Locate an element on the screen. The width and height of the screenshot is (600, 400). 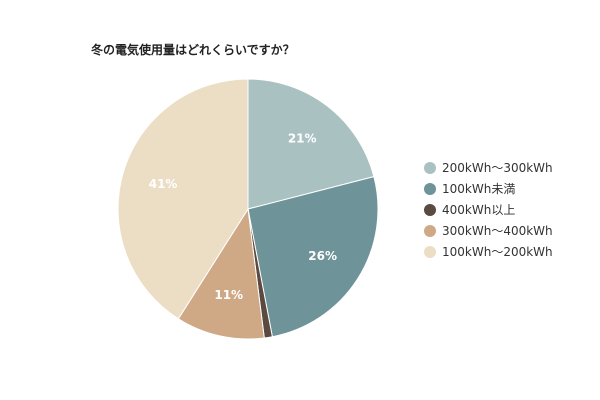
legend-label-4: 100kWh～200kWh is located at coordinates (497, 252).